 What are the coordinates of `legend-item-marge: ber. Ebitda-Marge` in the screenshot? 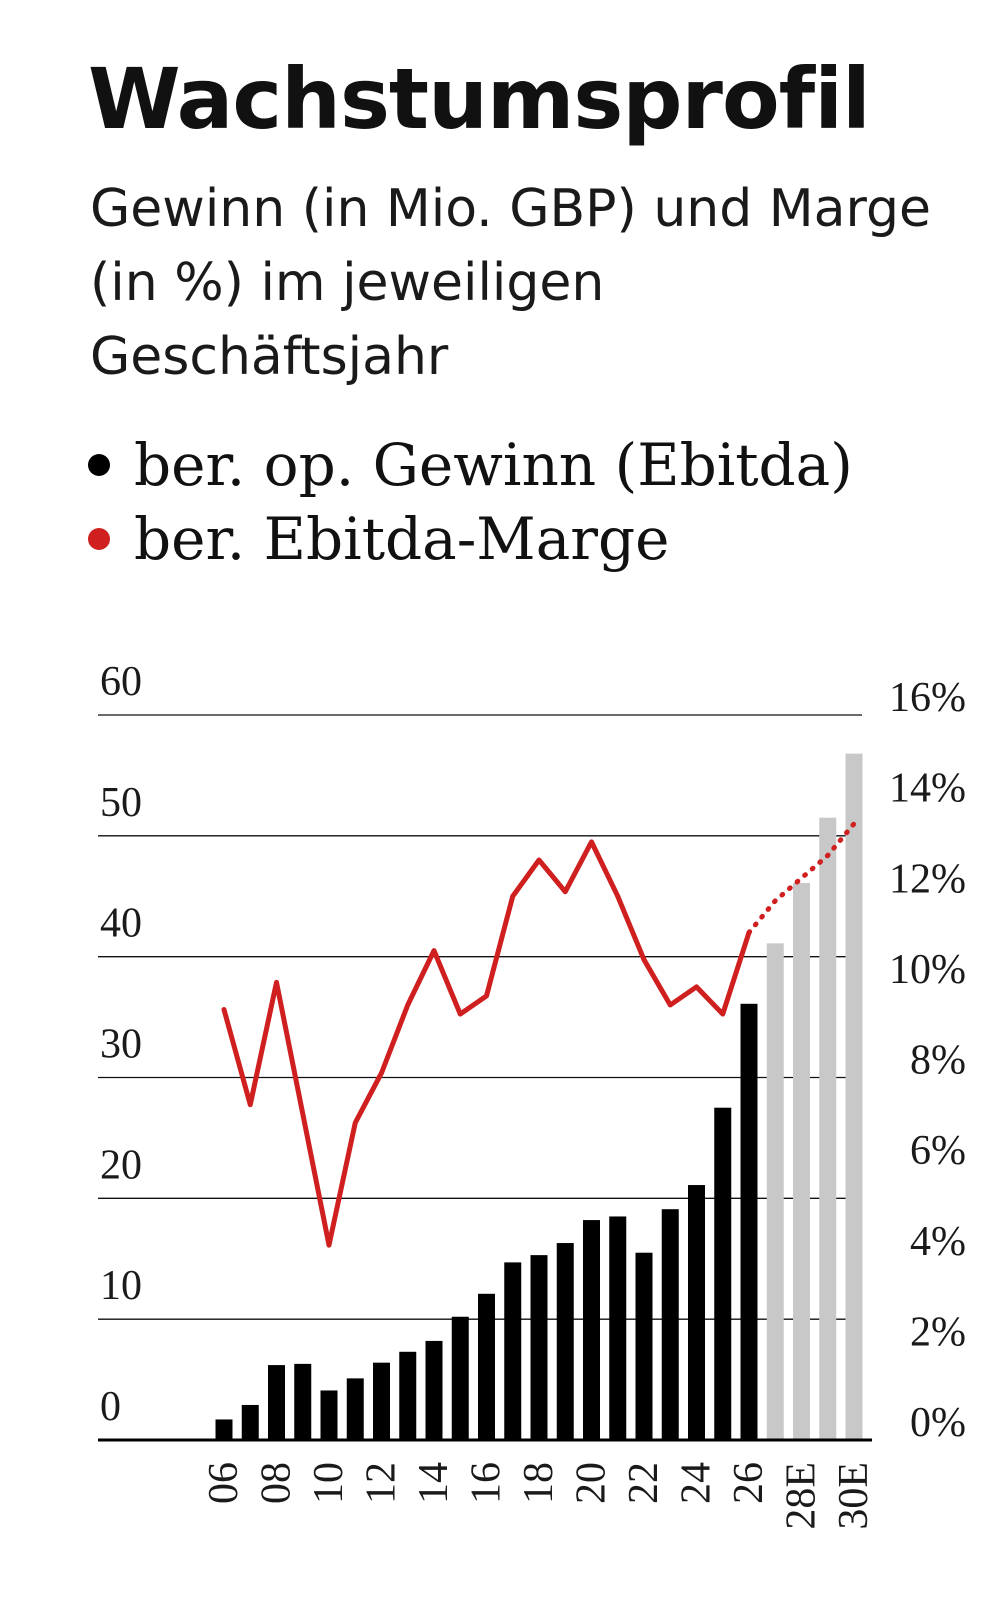 It's located at (470, 539).